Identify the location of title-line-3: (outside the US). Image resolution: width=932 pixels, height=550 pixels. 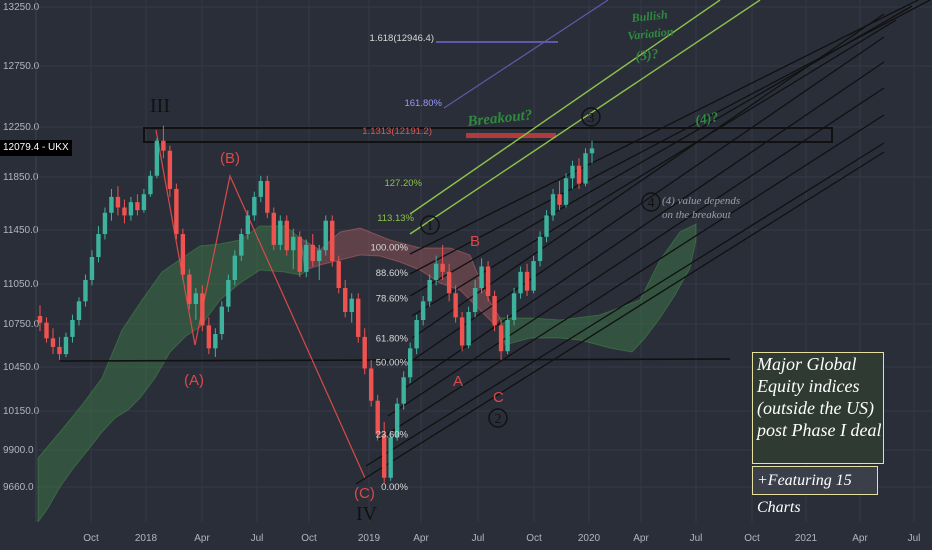
(815, 408).